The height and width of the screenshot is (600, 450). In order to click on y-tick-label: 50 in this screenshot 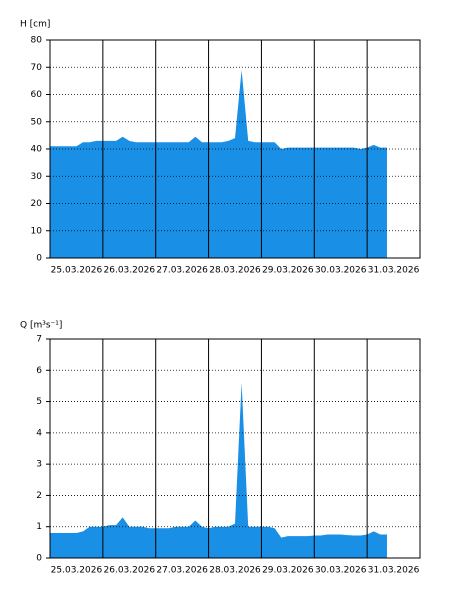, I will do `click(37, 122)`.